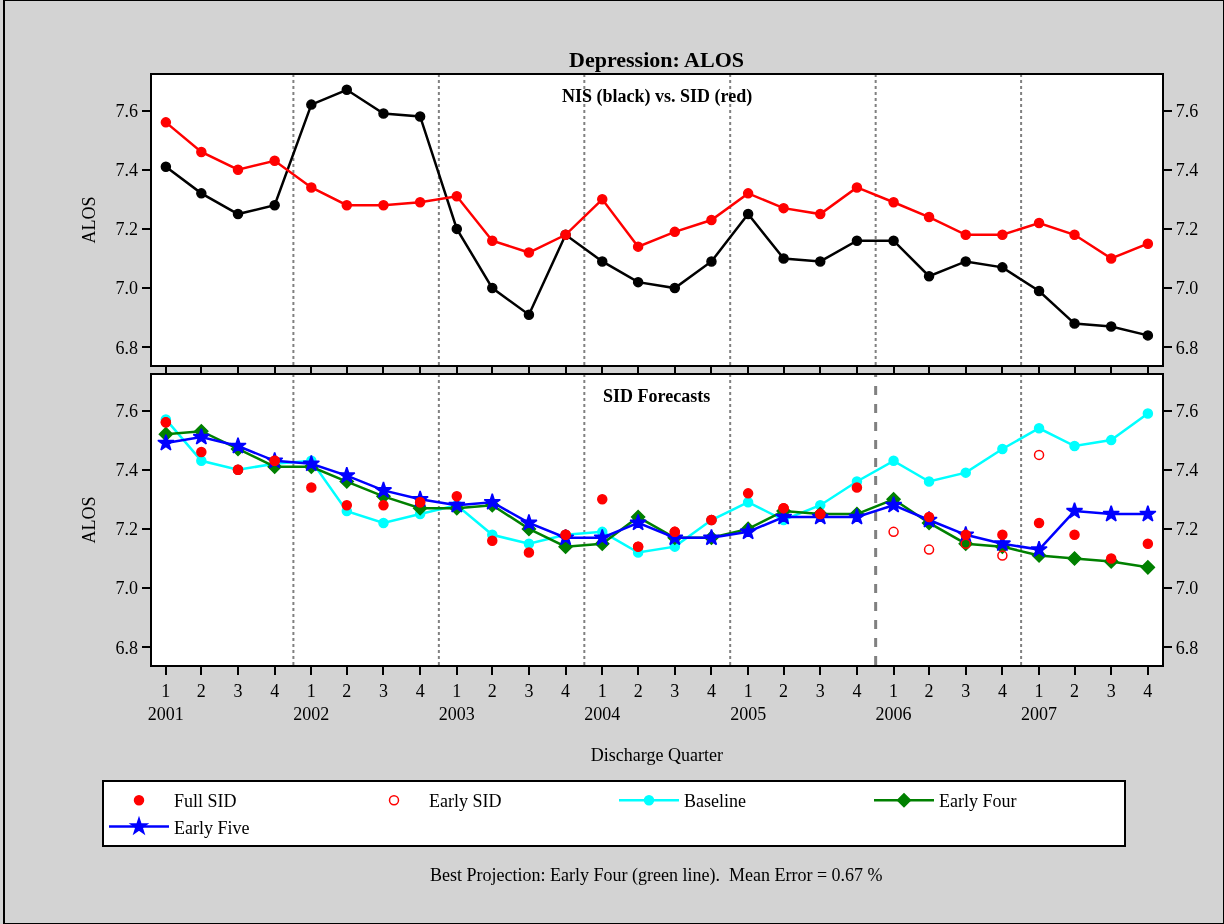 Image resolution: width=1224 pixels, height=924 pixels. What do you see at coordinates (311, 702) in the screenshot?
I see `x-tick-label: 1 2002` at bounding box center [311, 702].